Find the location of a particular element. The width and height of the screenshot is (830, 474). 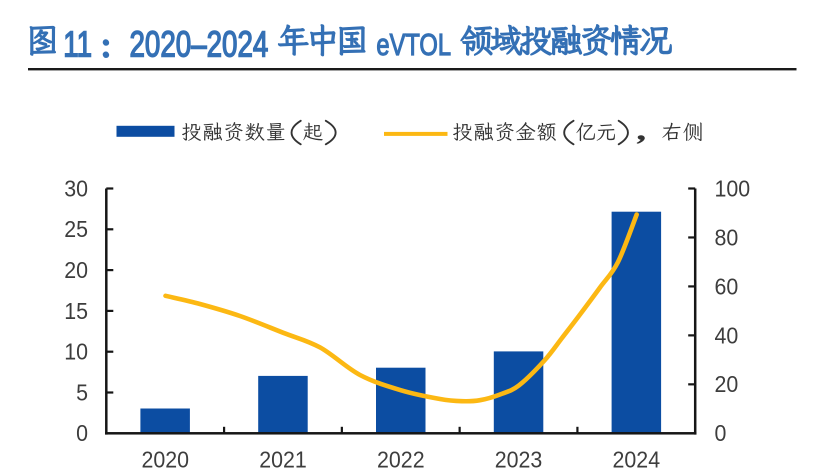

svg-text: 2020 is located at coordinates (165, 460).